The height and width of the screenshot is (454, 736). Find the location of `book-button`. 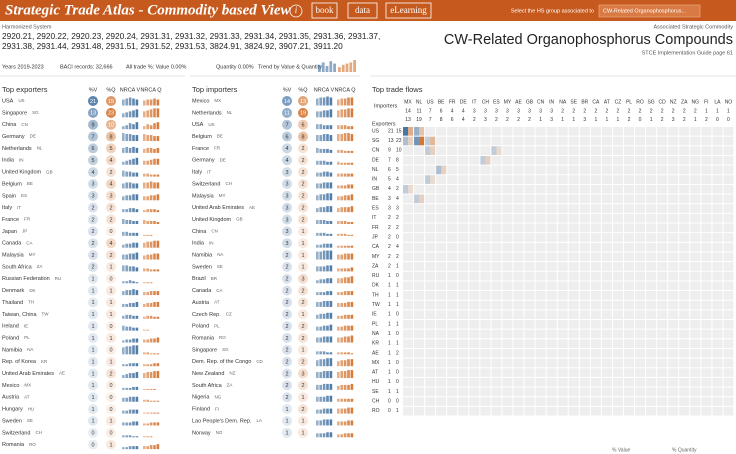

book-button is located at coordinates (324, 10).